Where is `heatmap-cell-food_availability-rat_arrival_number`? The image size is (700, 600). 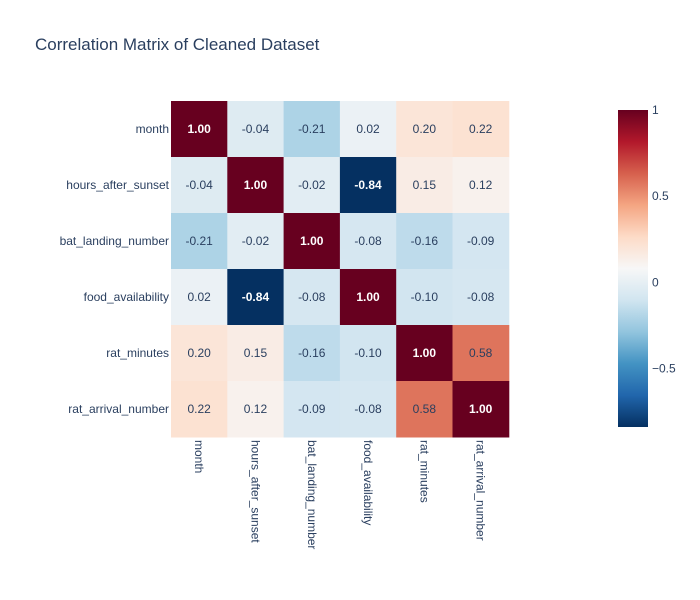
heatmap-cell-food_availability-rat_arrival_number is located at coordinates (481, 297).